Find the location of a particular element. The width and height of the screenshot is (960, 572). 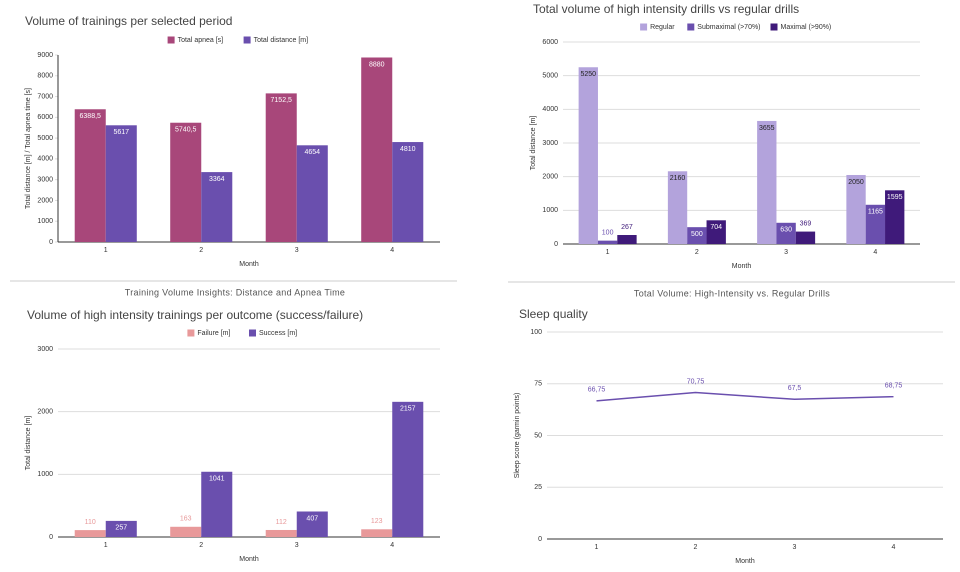

data-label: 7152,5 is located at coordinates (282, 100).